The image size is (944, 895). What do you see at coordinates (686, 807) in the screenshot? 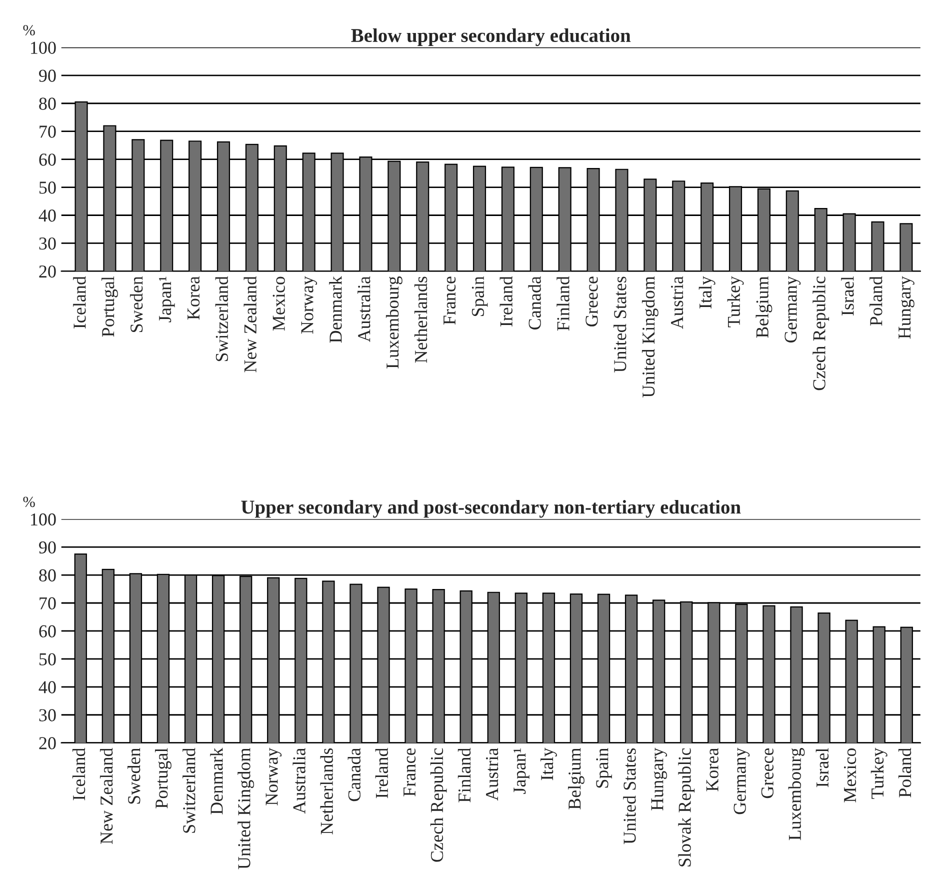
I see `x-tick-label: Slovak Republic` at bounding box center [686, 807].